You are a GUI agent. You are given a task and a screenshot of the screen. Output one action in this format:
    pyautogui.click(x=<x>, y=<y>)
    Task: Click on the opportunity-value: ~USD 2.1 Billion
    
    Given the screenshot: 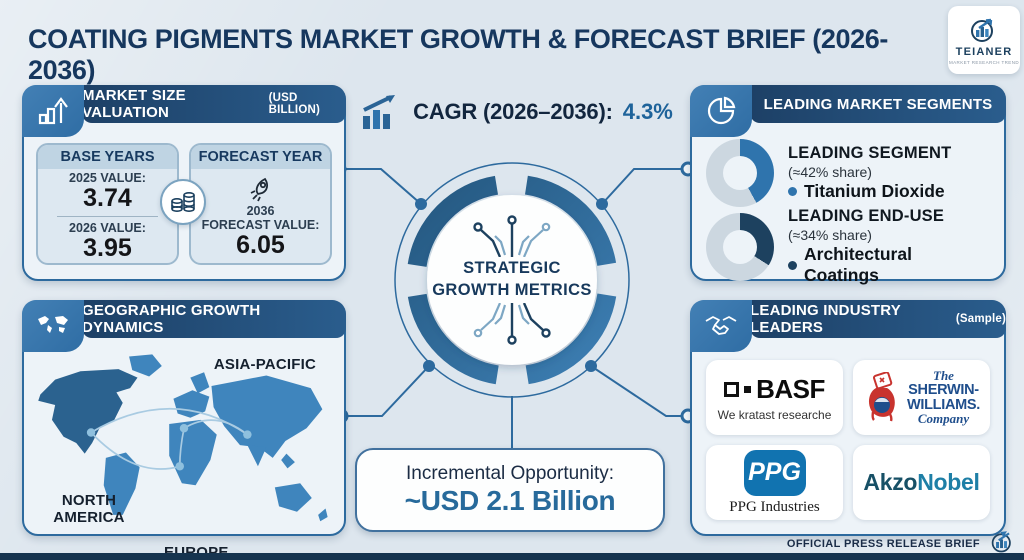 What is the action you would take?
    pyautogui.click(x=510, y=500)
    